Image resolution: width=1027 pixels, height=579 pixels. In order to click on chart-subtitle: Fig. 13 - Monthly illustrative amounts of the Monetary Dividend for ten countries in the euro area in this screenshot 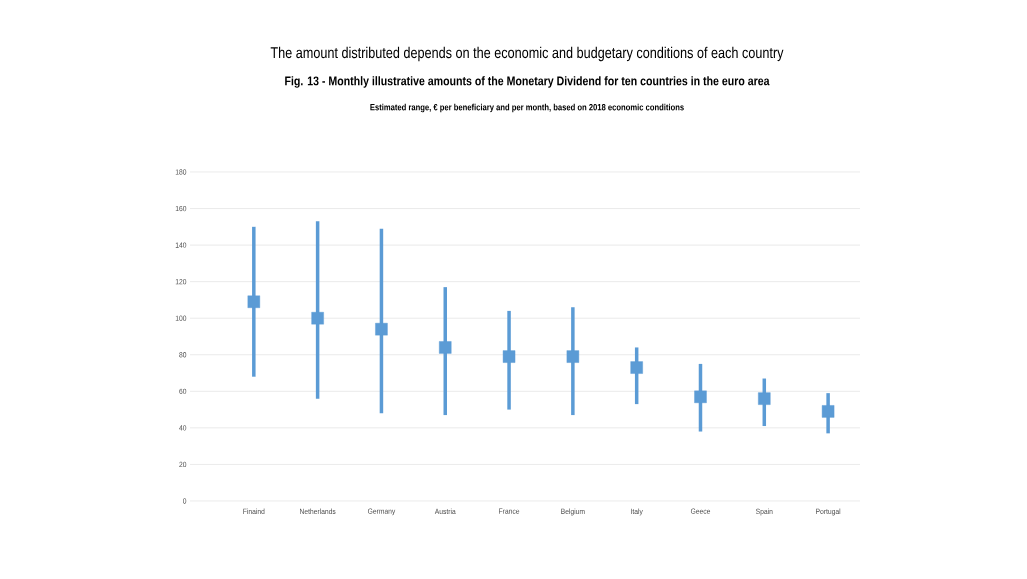, I will do `click(527, 82)`.